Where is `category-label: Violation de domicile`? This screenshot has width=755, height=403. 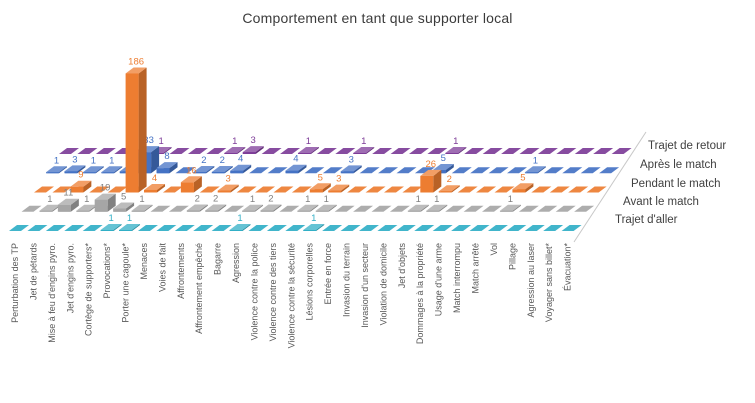 category-label: Violation de domicile is located at coordinates (383, 284).